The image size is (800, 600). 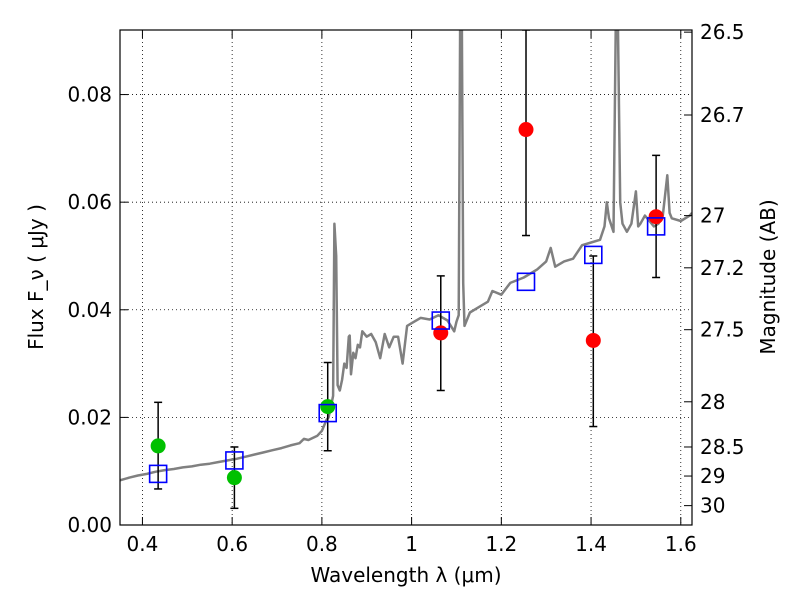 What do you see at coordinates (89, 417) in the screenshot?
I see `y-tick-label: 0.02` at bounding box center [89, 417].